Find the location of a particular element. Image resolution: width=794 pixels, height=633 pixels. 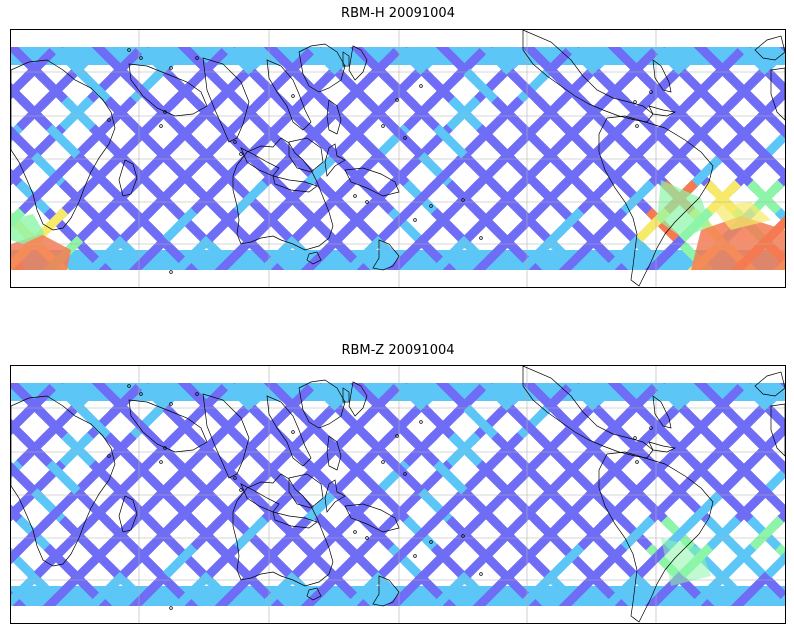

mid-high-value-region is located at coordinates (741, 216).